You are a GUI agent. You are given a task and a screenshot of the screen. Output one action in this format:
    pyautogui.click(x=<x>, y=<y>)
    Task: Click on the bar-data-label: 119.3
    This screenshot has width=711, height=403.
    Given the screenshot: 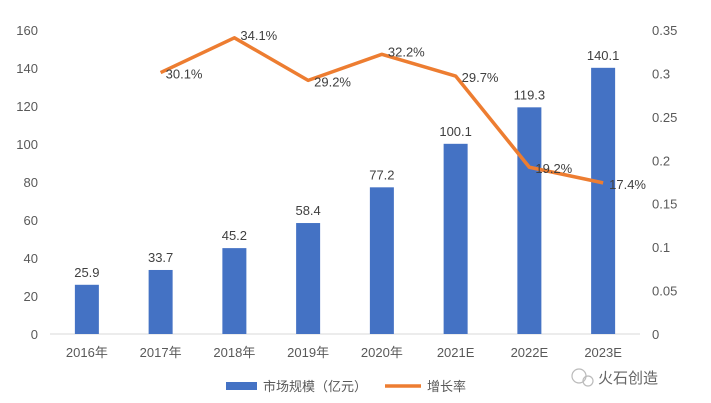 What is the action you would take?
    pyautogui.click(x=530, y=94)
    